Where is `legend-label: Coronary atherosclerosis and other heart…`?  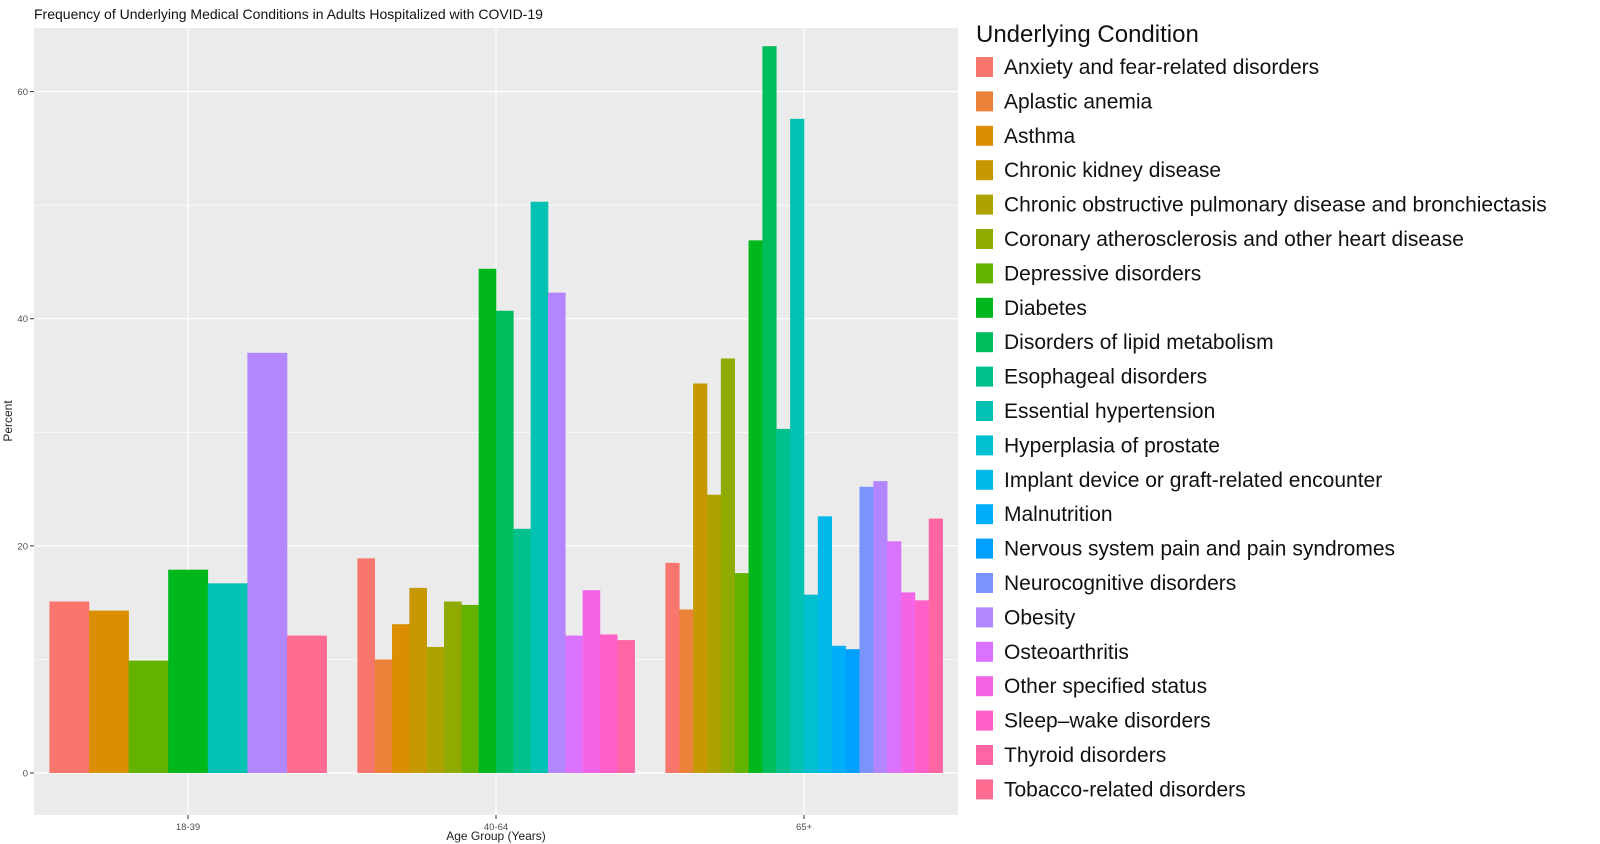 legend-label: Coronary atherosclerosis and other heart… is located at coordinates (1234, 239).